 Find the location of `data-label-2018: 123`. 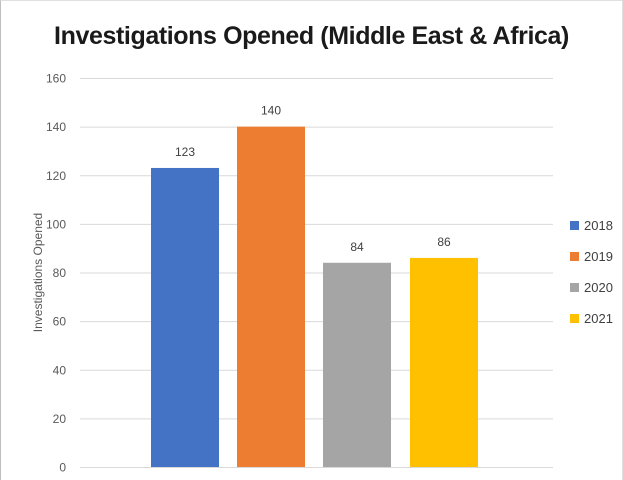

data-label-2018: 123 is located at coordinates (185, 152).